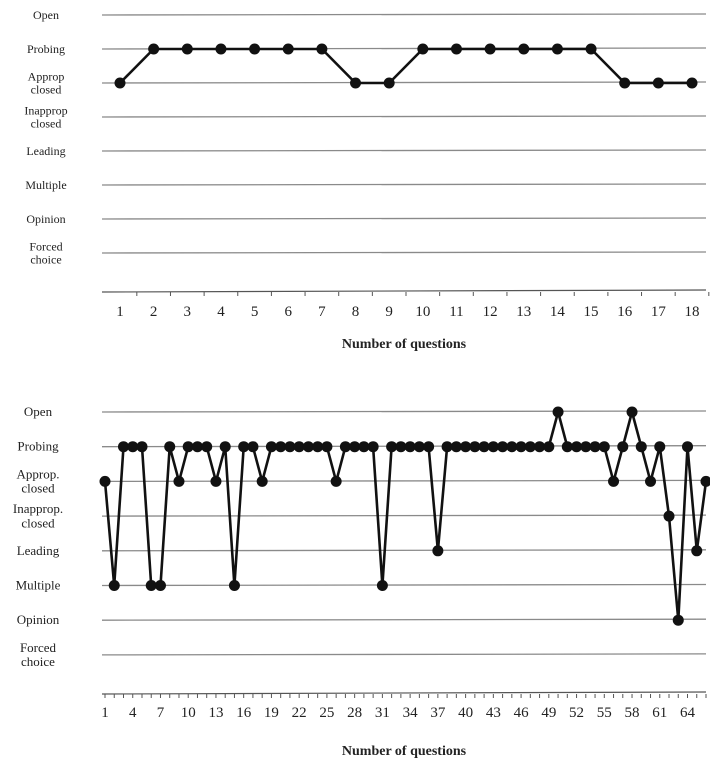  I want to click on x-tick-label: 43, so click(493, 713).